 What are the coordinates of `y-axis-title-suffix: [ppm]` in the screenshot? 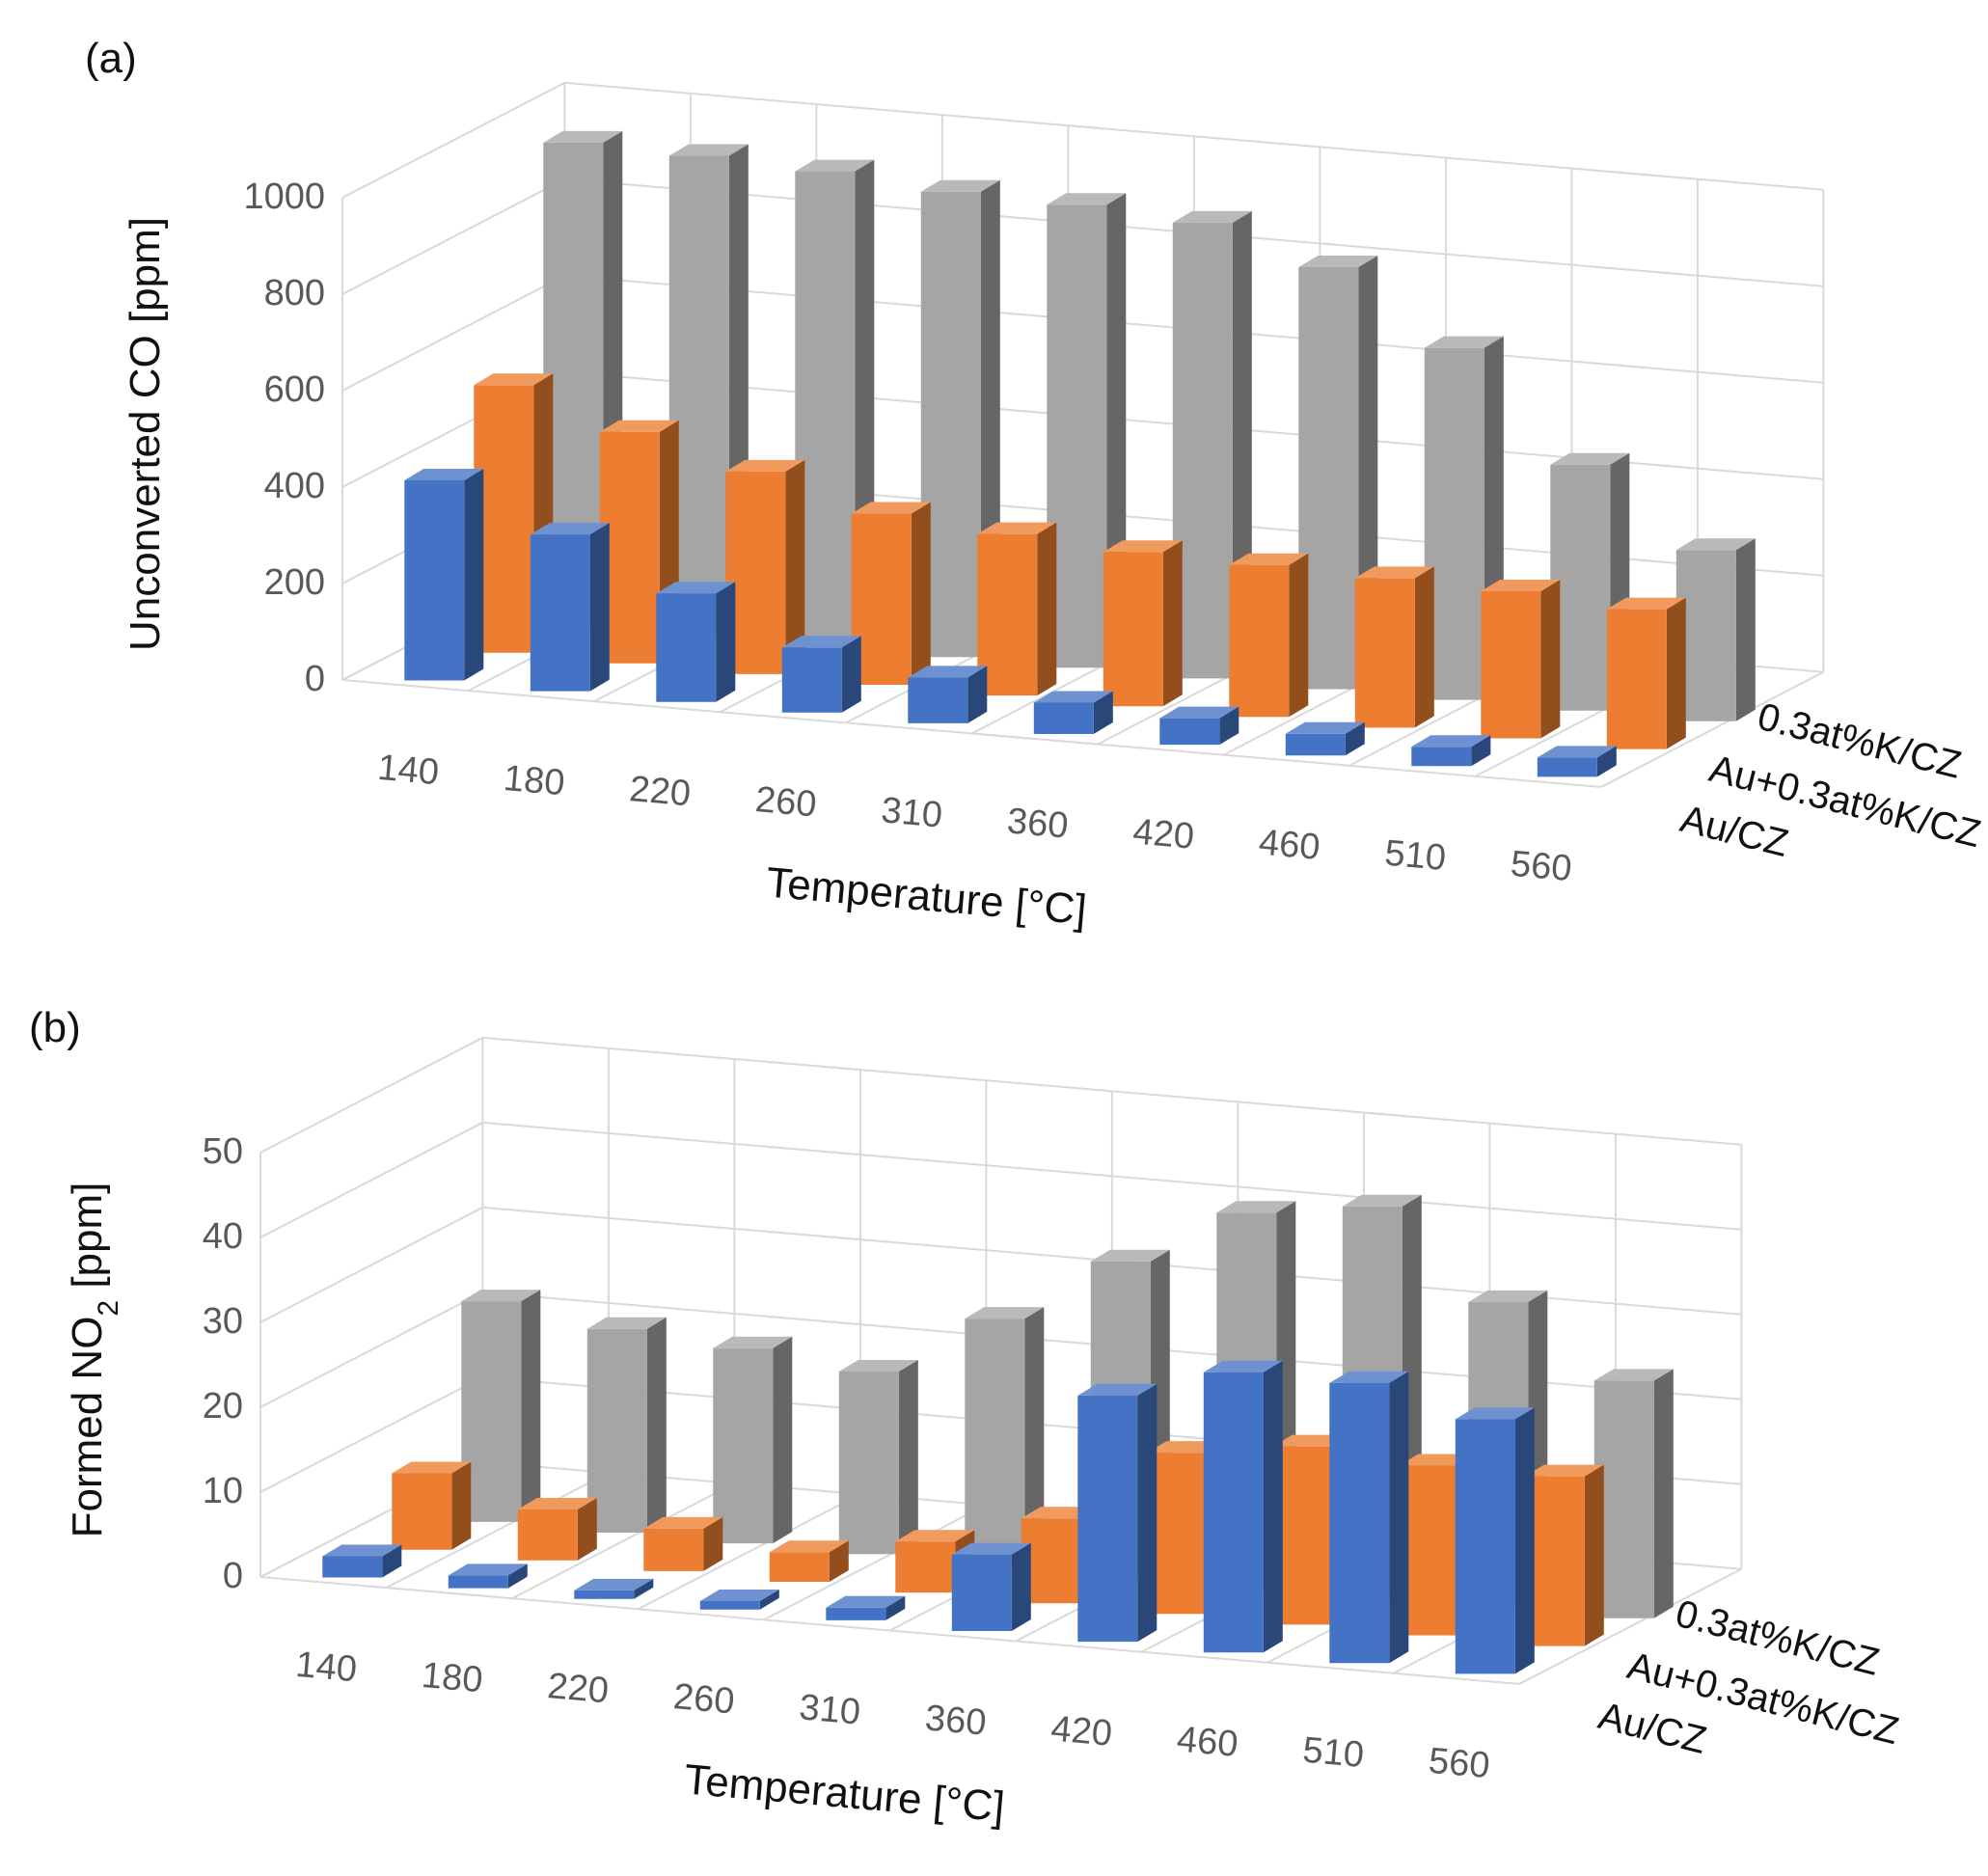 It's located at (87, 1241).